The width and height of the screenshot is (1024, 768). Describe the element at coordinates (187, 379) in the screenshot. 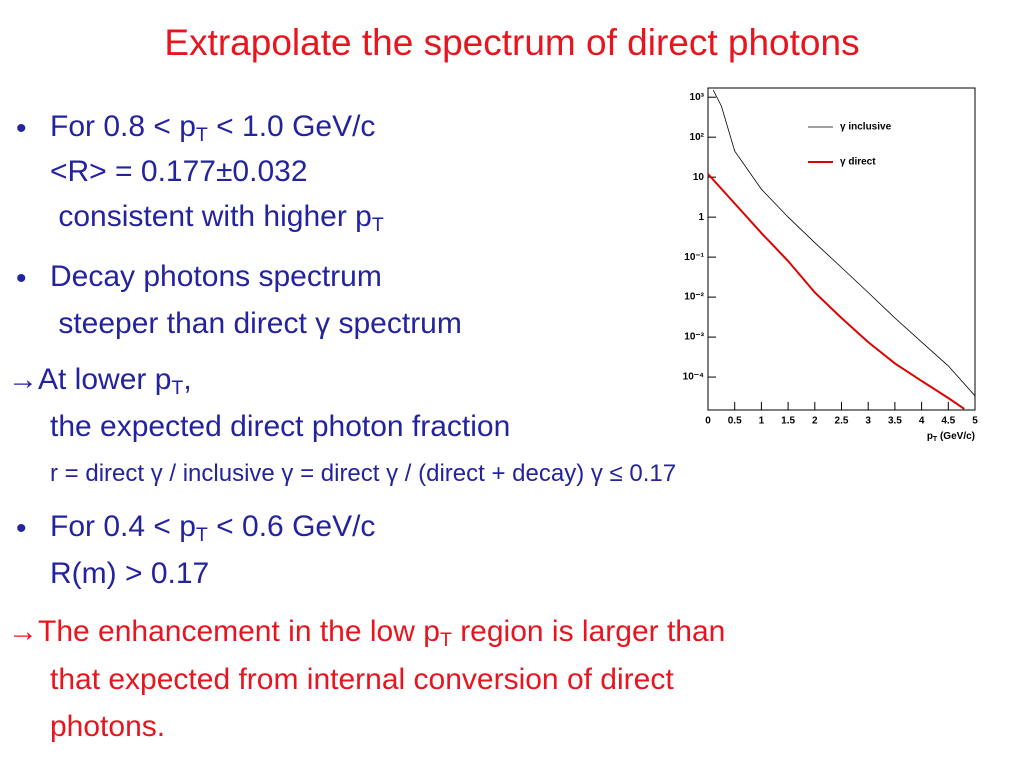

I see `text-run: ,` at that location.